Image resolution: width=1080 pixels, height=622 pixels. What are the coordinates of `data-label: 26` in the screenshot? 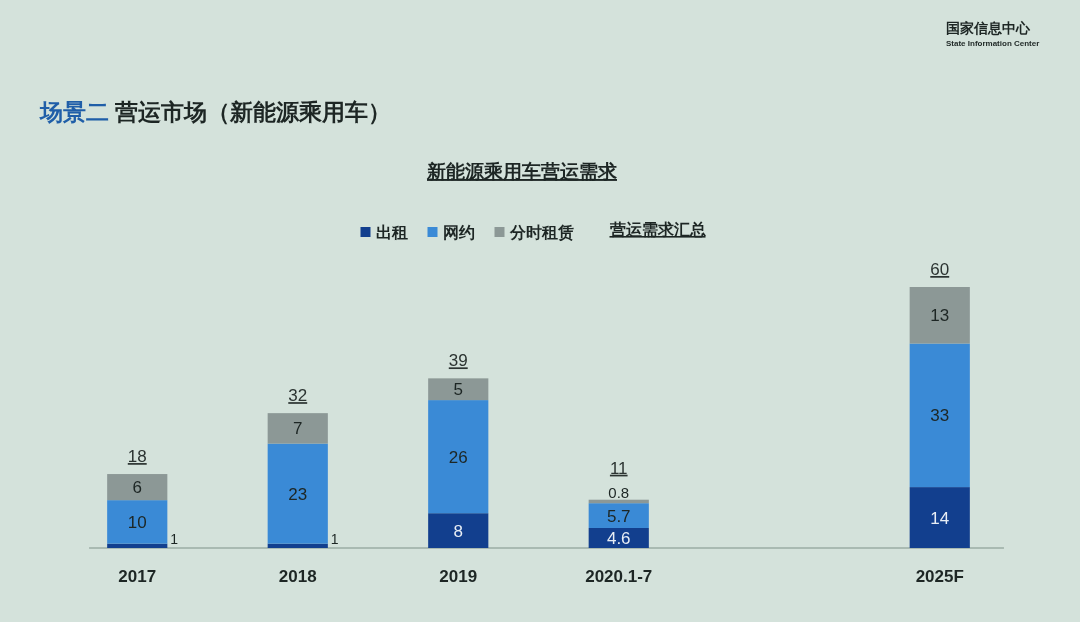 It's located at (458, 457).